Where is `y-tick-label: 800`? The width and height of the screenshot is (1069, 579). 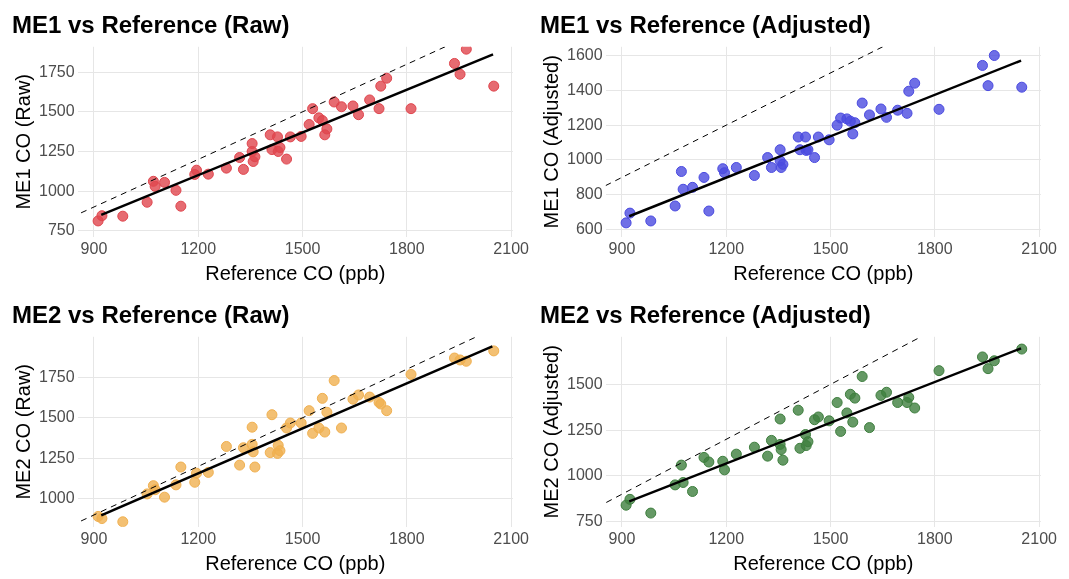 y-tick-label: 800 is located at coordinates (589, 194).